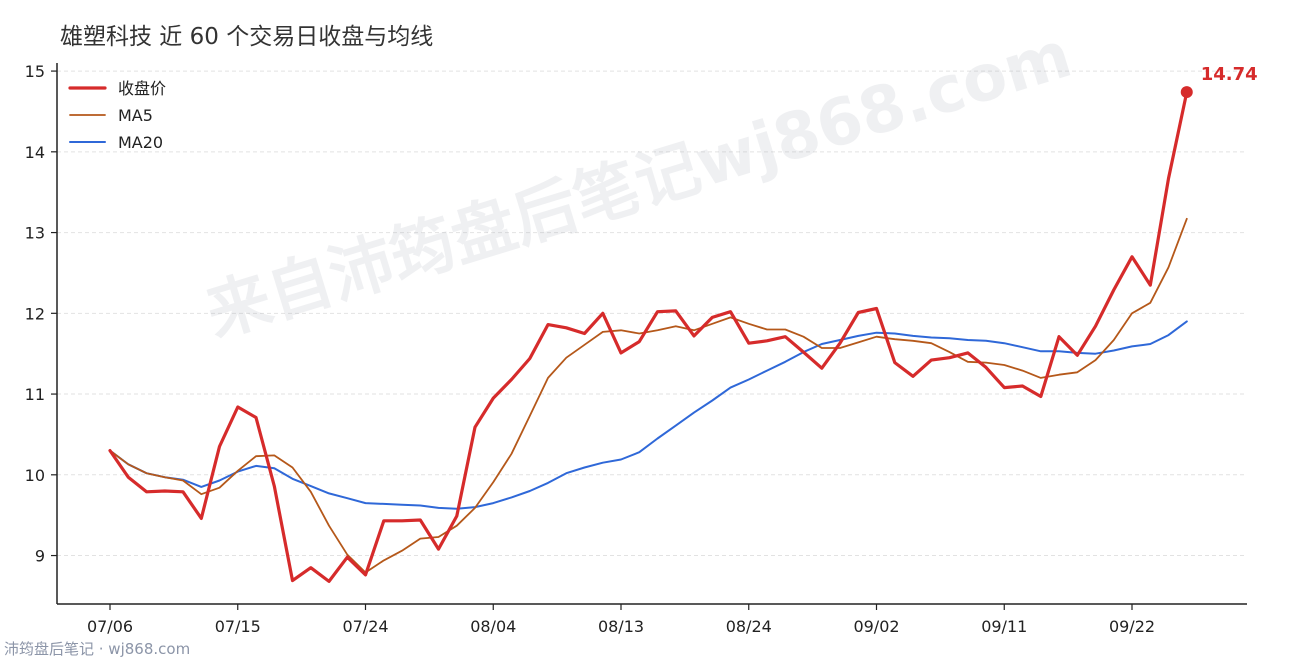 This screenshot has height=660, width=1290. I want to click on legend-label-ma20: MA20, so click(140, 142).